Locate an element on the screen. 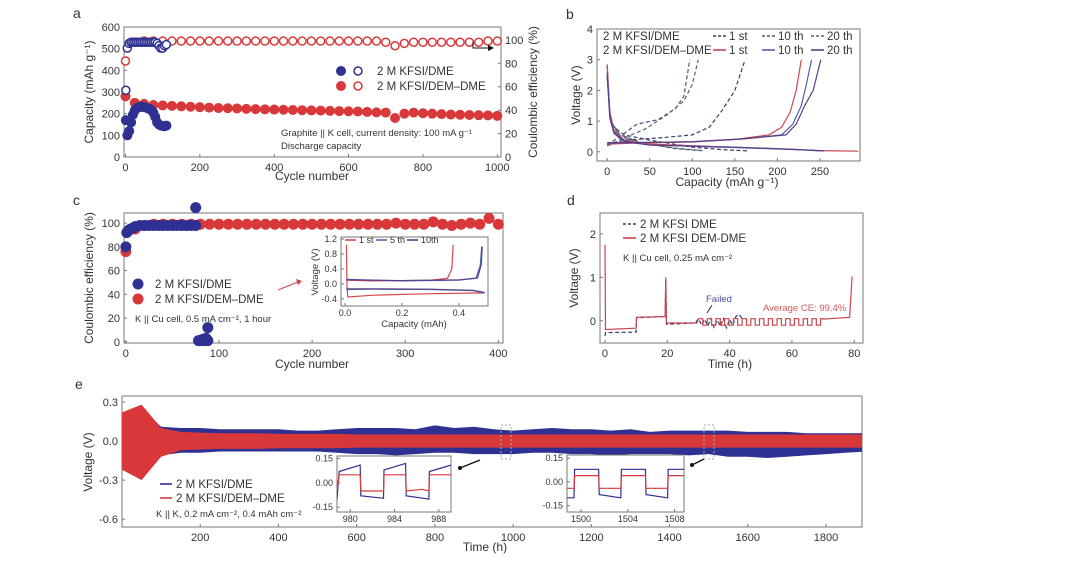  x-tick-label: 100 is located at coordinates (219, 354).